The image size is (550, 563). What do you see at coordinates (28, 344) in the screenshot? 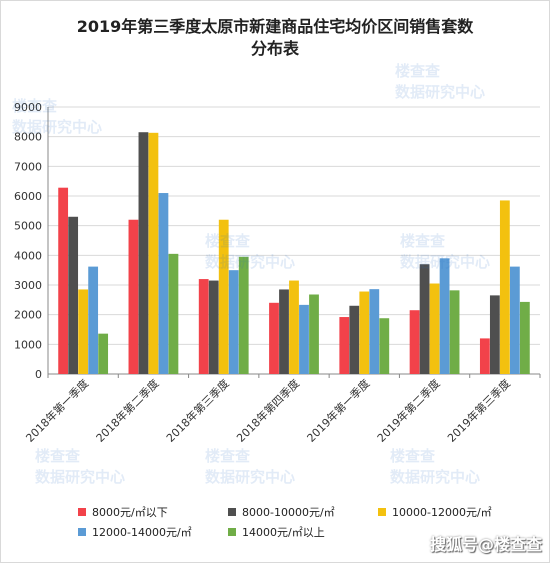
I see `y-tick-label: 1000` at bounding box center [28, 344].